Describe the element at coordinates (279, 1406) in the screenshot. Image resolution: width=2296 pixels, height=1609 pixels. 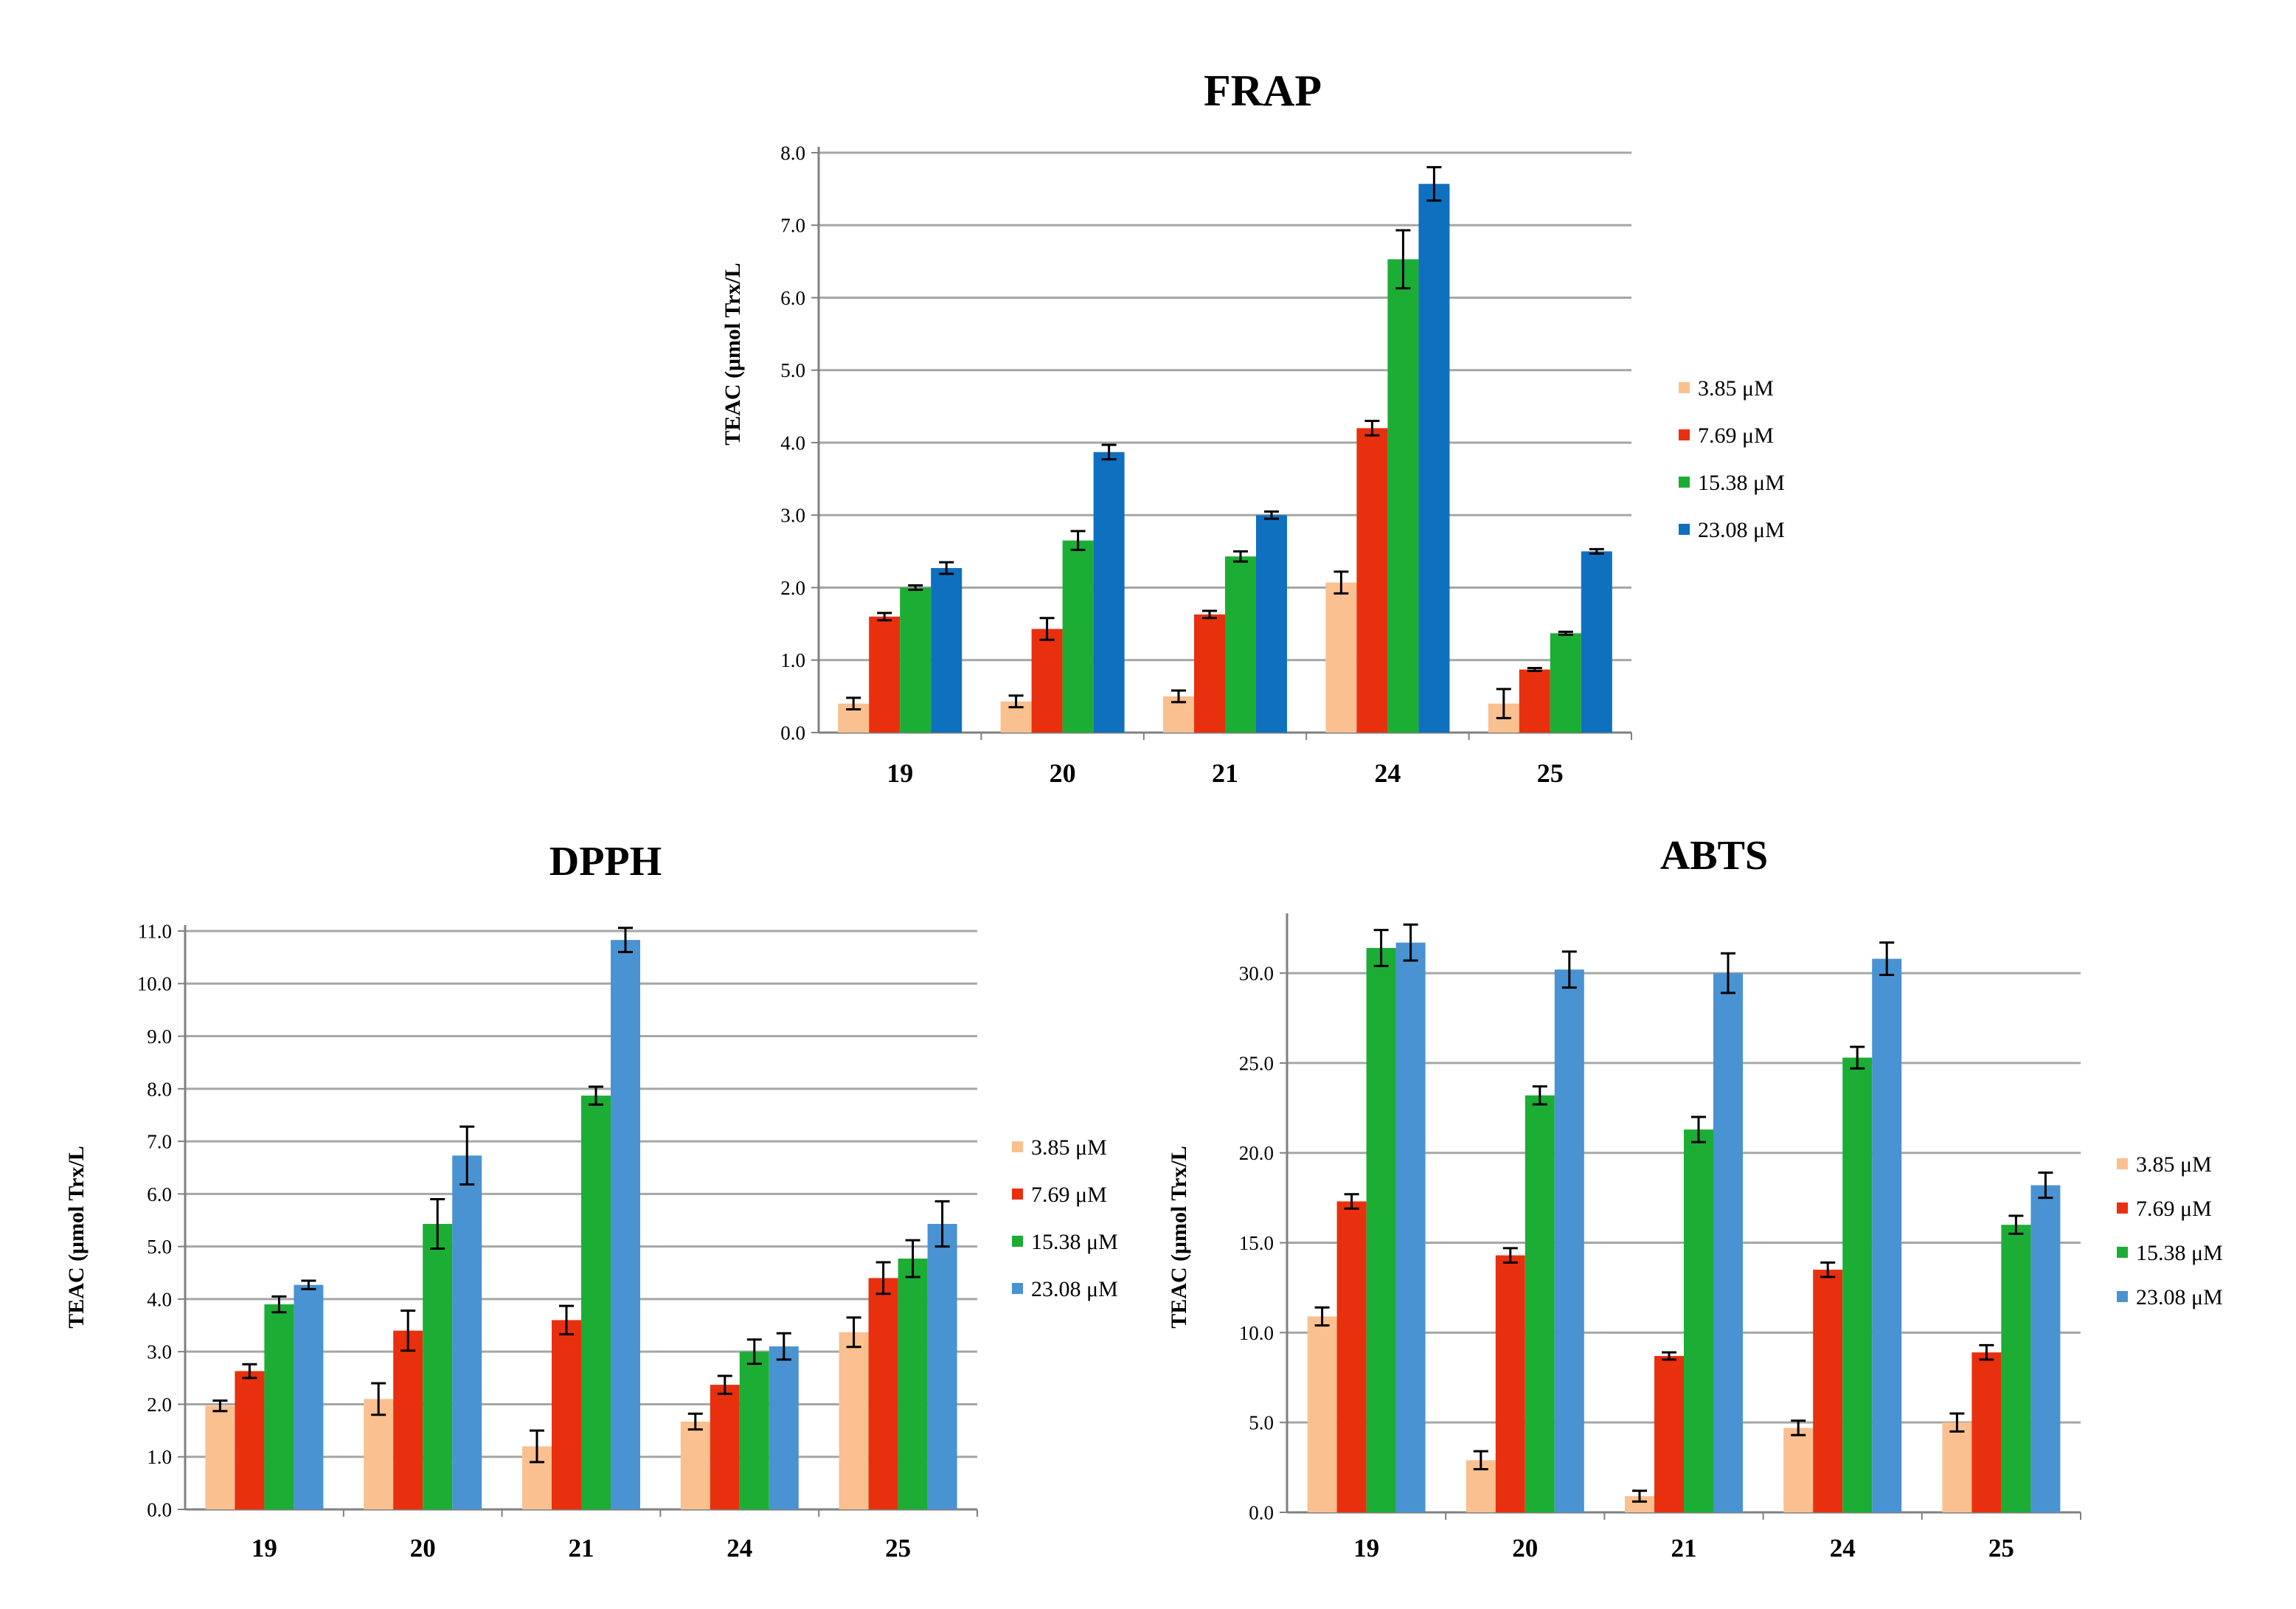
I see `dpph-bar-19-s2` at that location.